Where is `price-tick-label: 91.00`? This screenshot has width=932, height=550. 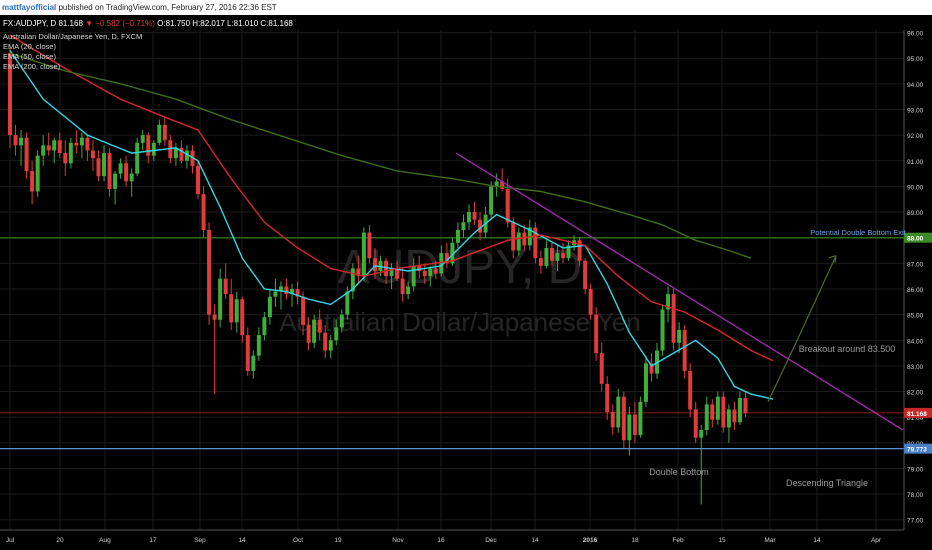
price-tick-label: 91.00 is located at coordinates (915, 162).